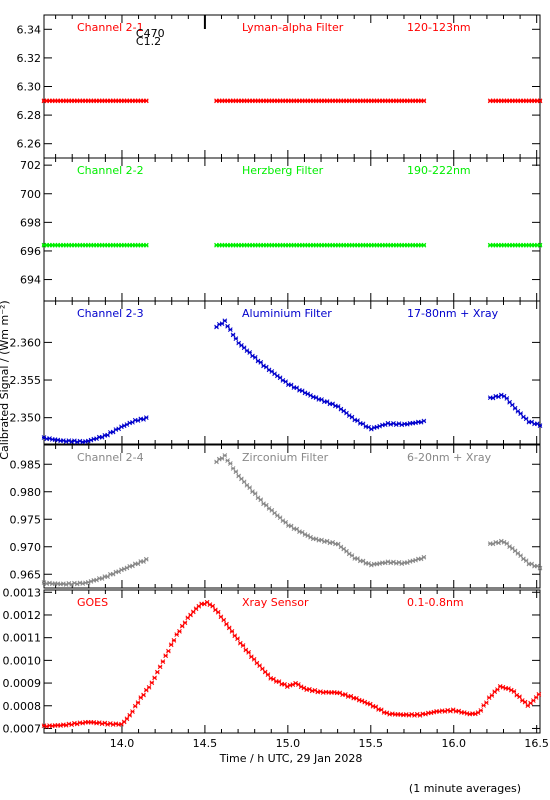 Image resolution: width=550 pixels, height=800 pixels. I want to click on y-axis-label: Calibrated Signal / (Wm m⁻²), so click(5, 379).